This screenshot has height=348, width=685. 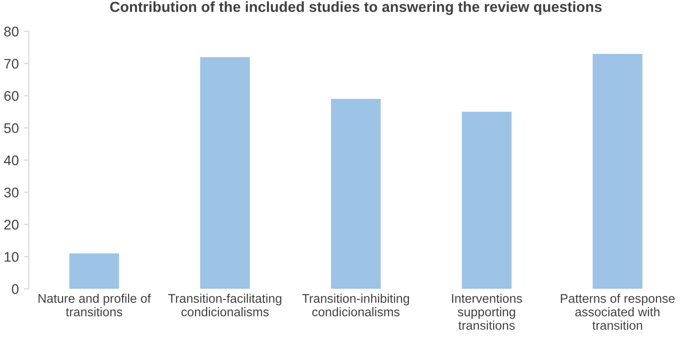 What do you see at coordinates (11, 257) in the screenshot?
I see `y-tick-label: 10` at bounding box center [11, 257].